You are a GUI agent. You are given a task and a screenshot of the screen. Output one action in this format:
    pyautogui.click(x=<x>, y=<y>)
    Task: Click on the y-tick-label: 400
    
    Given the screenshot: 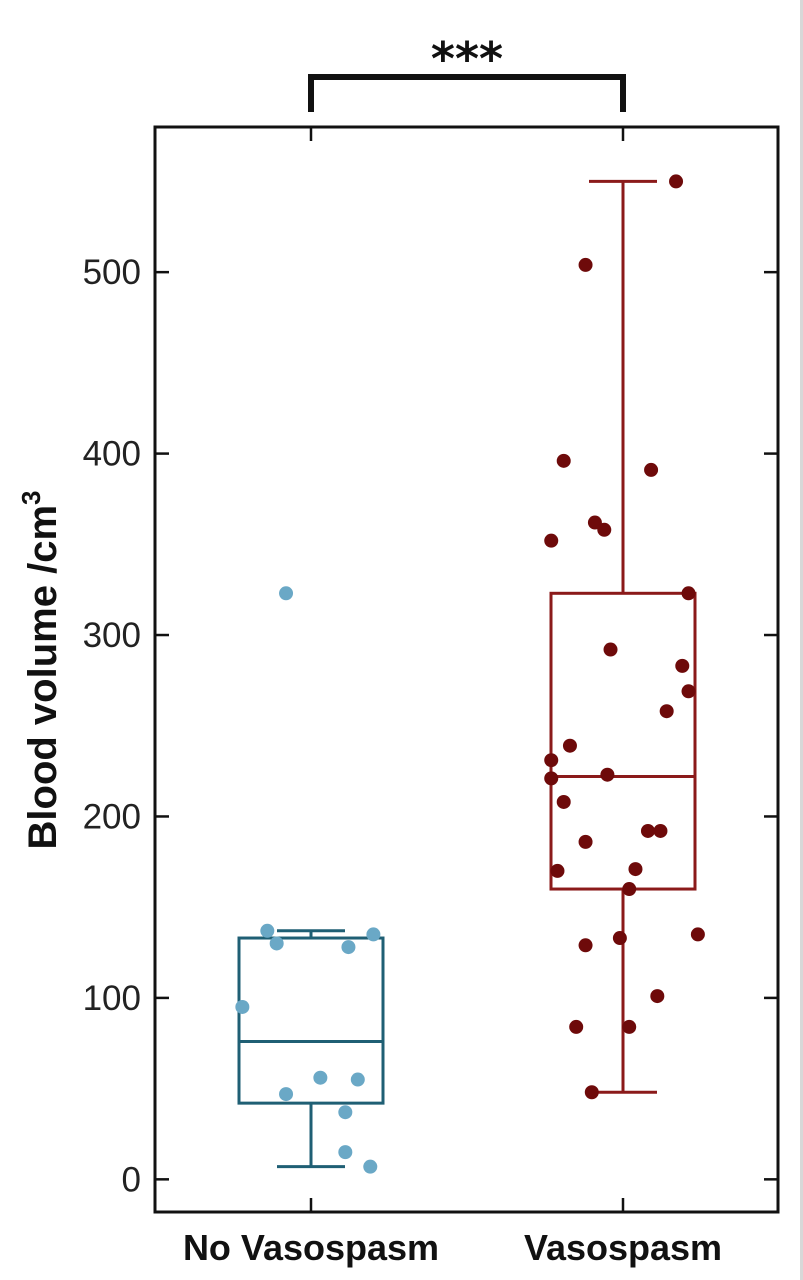 What is the action you would take?
    pyautogui.click(x=112, y=454)
    